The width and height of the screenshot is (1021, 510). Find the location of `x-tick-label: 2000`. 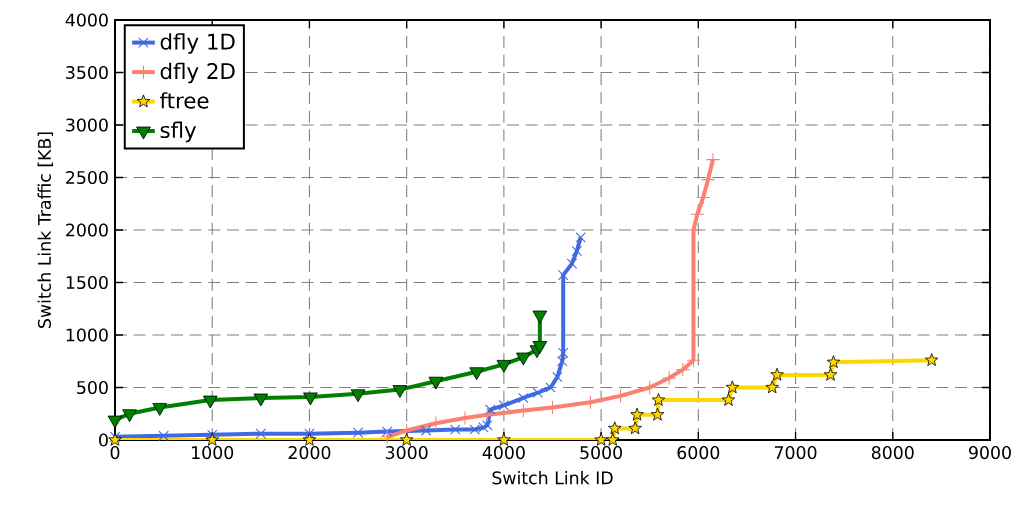

x-tick-label: 2000 is located at coordinates (309, 453).